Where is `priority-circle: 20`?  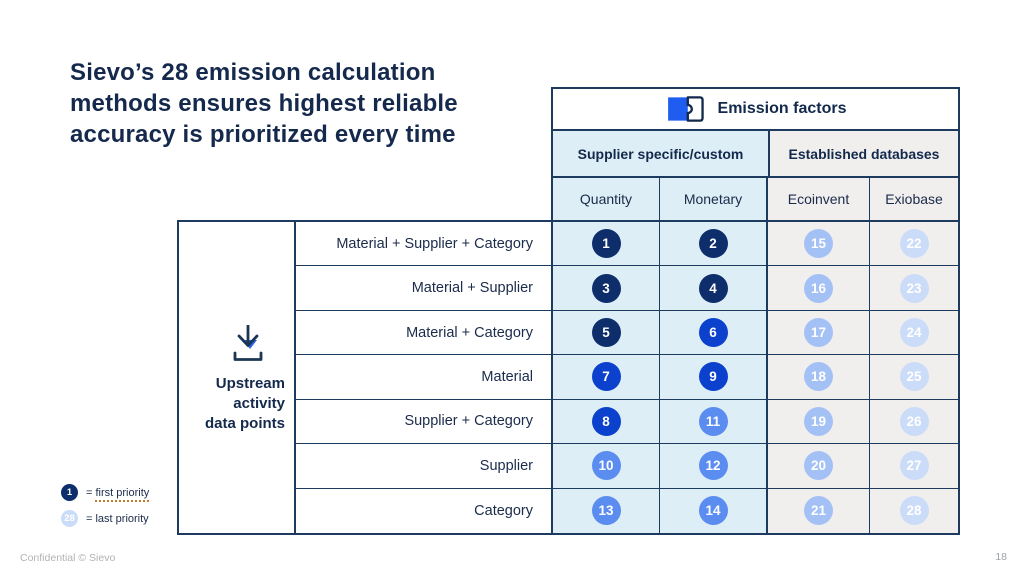 priority-circle: 20 is located at coordinates (818, 466).